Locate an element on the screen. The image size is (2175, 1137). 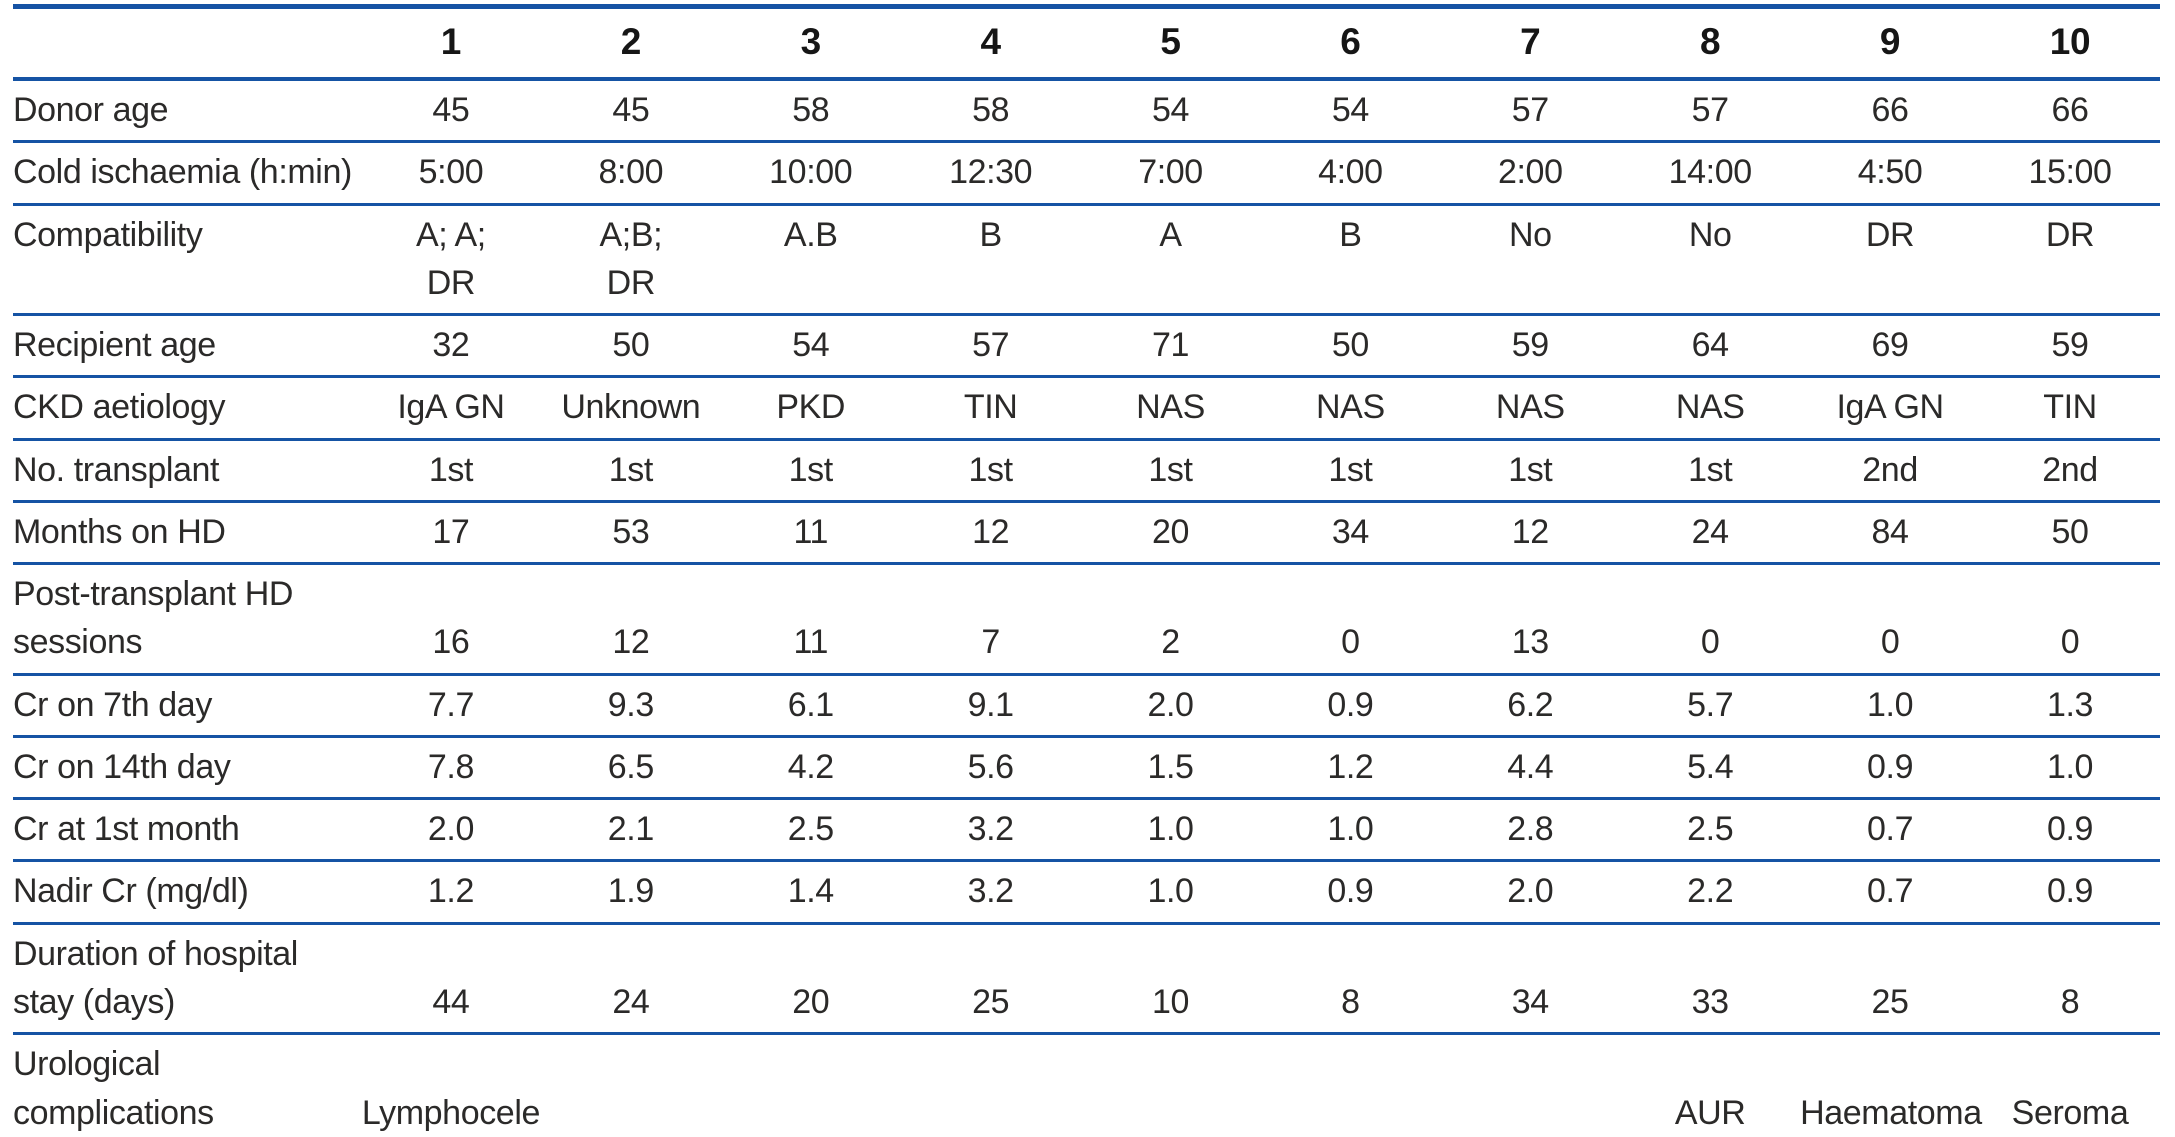
cell-value: 20 is located at coordinates (1170, 531).